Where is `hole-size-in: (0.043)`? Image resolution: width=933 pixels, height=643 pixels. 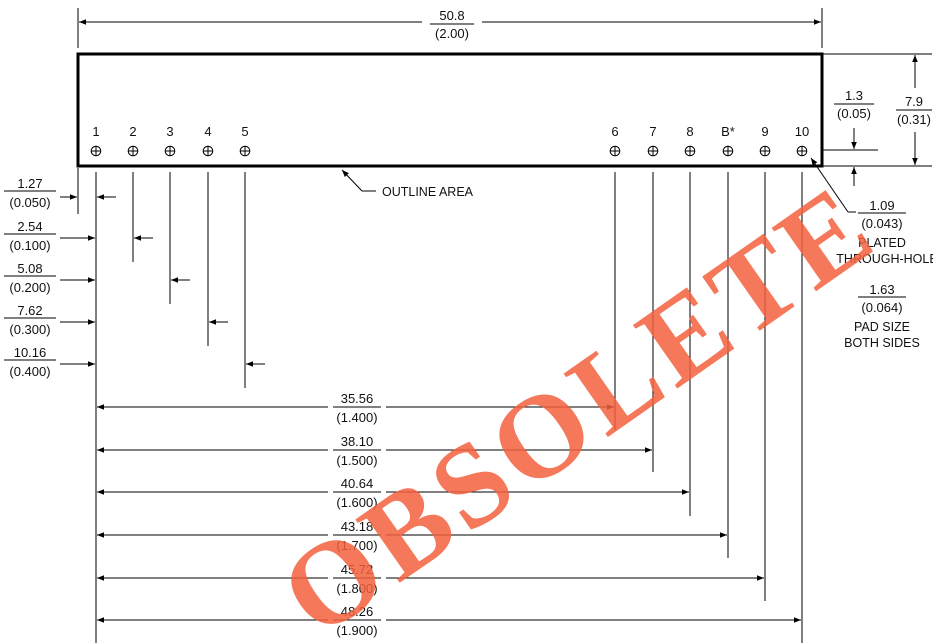
hole-size-in: (0.043) is located at coordinates (881, 223).